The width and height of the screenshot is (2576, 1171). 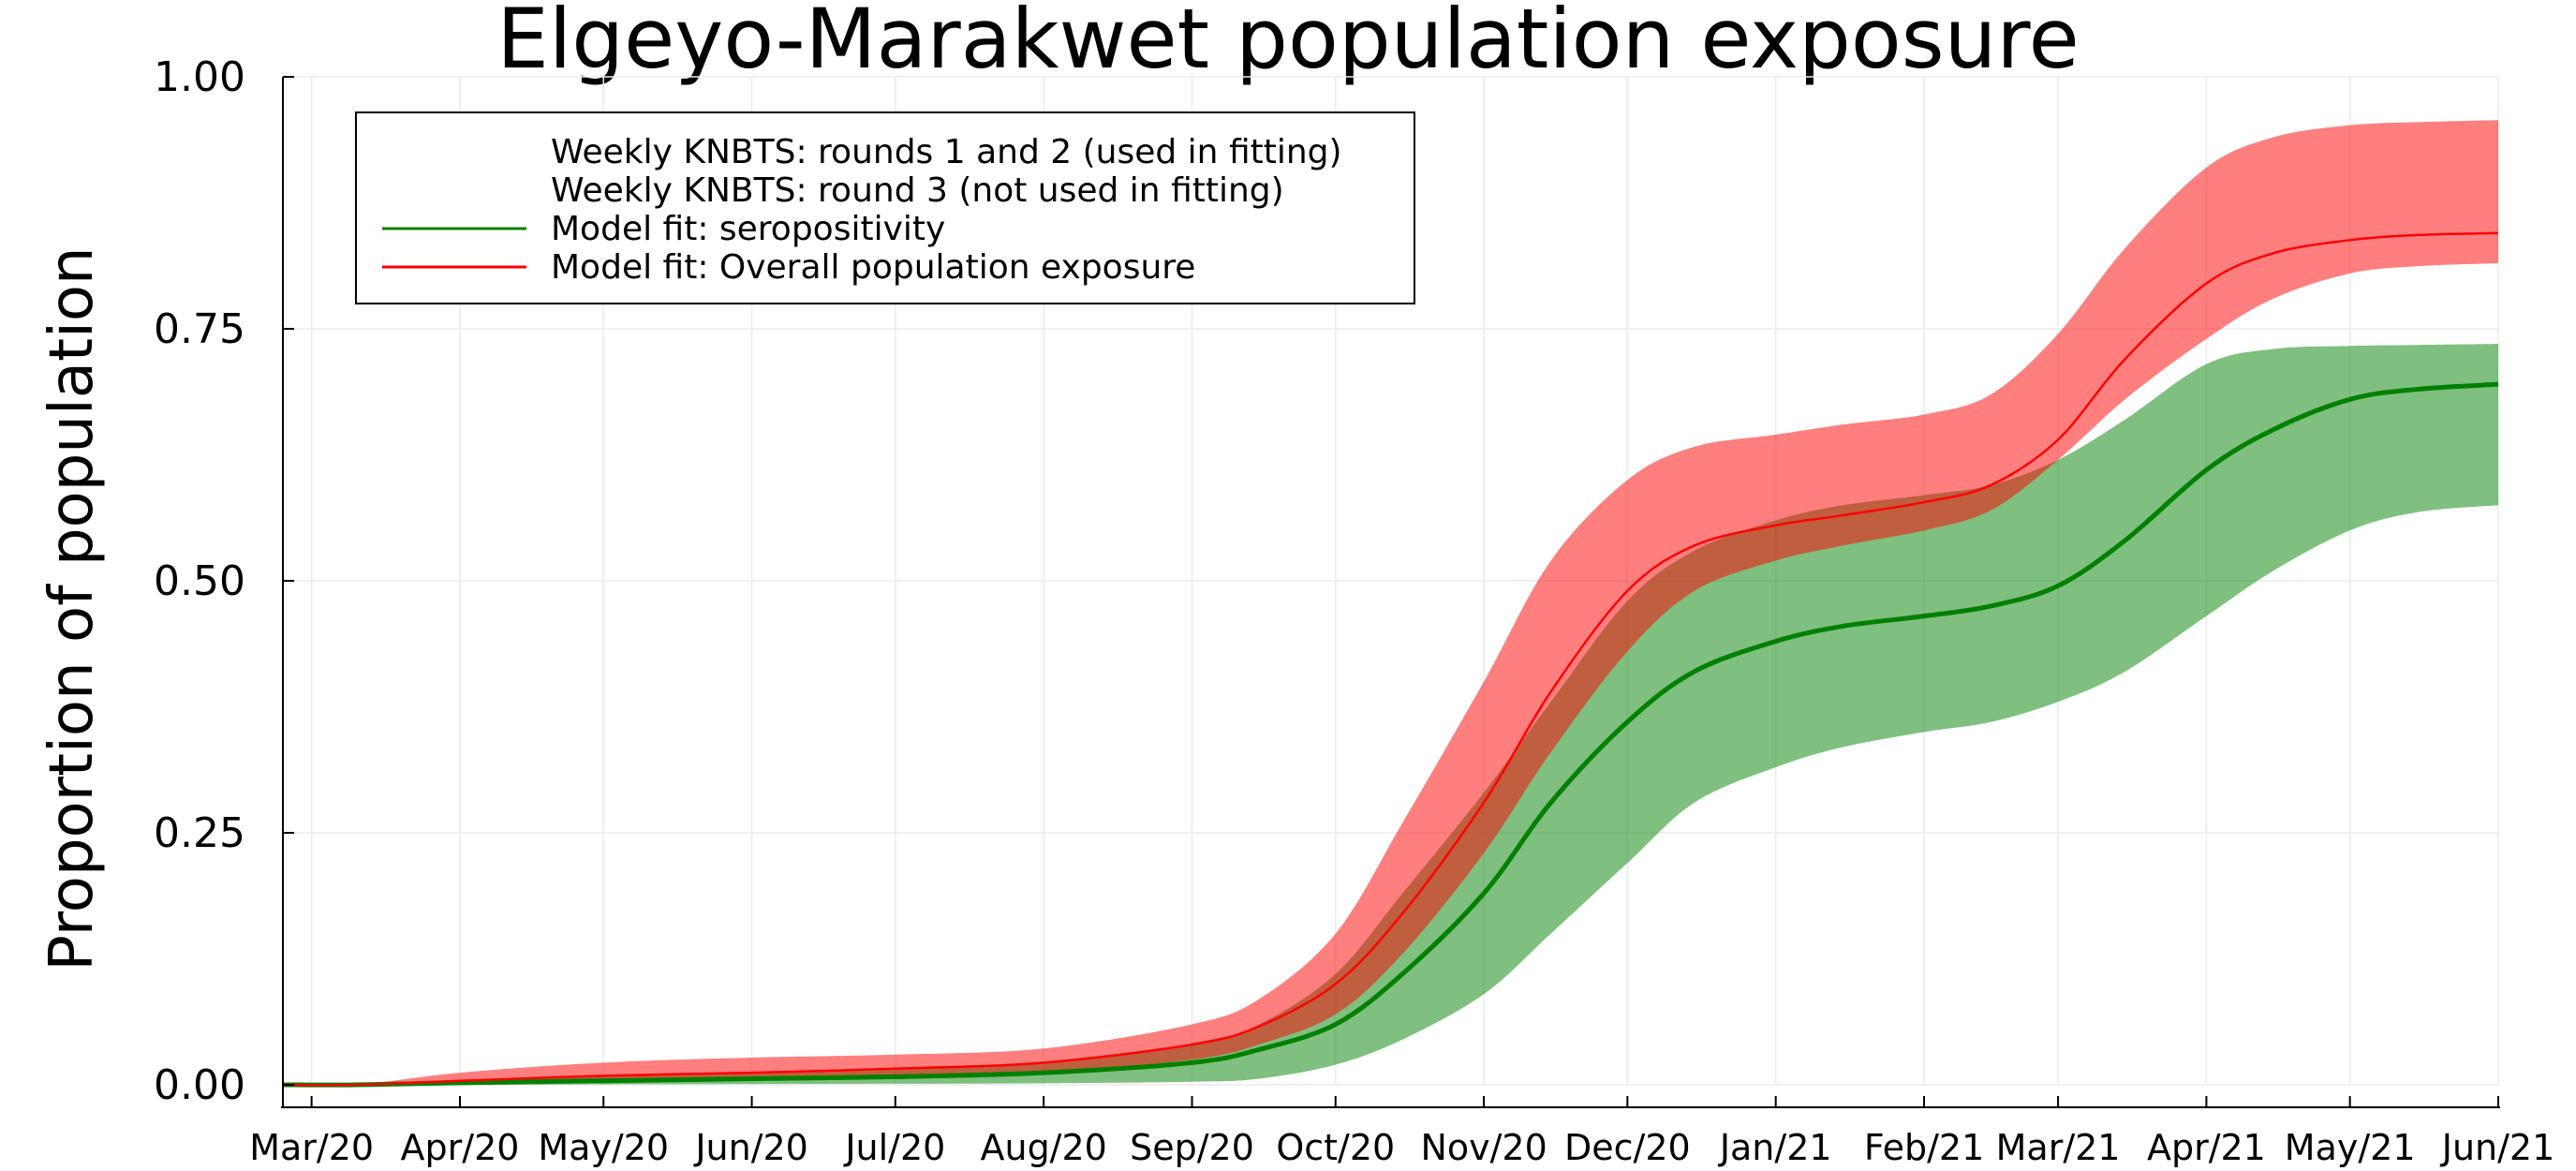 I want to click on x-tick-label: Sep/20, so click(x=1192, y=1147).